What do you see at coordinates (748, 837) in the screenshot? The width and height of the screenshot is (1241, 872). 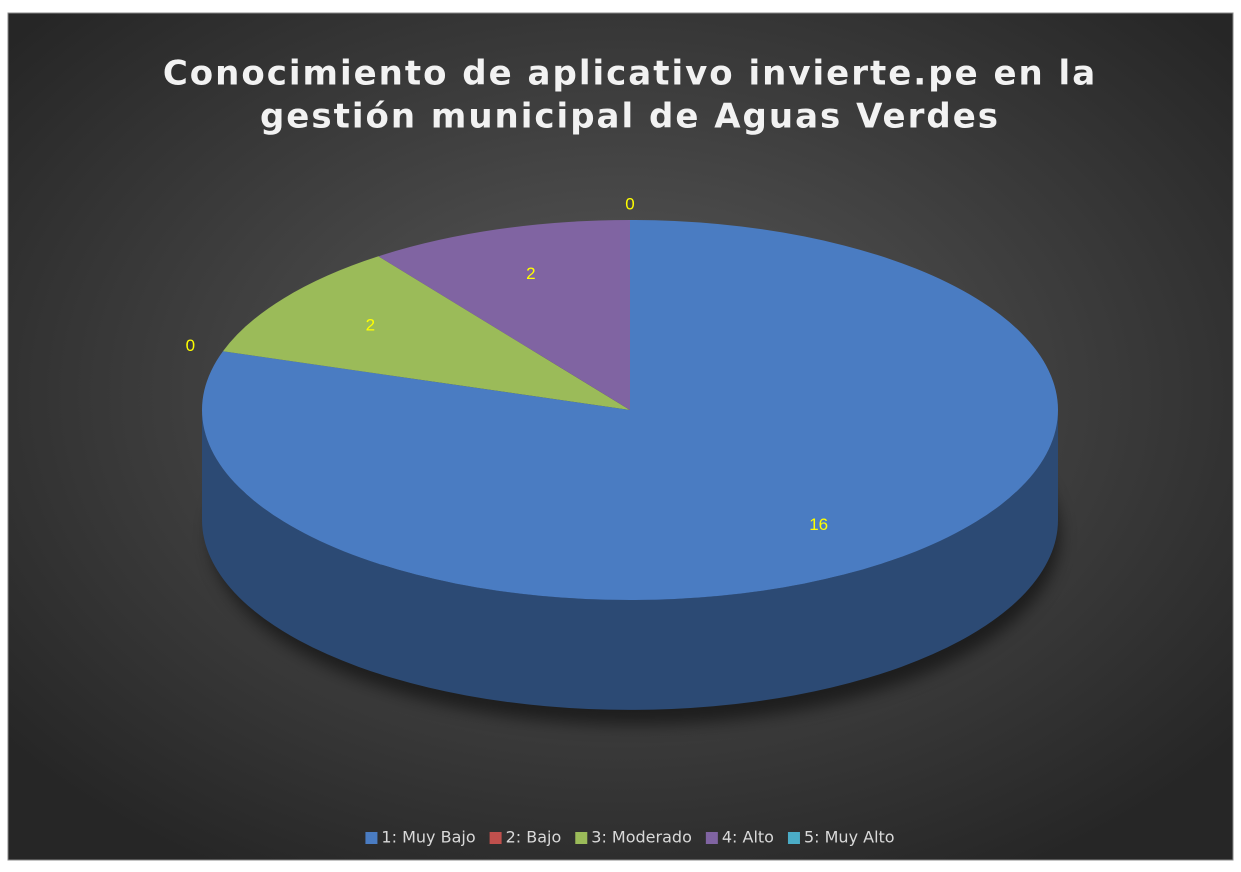 I see `legend-label: 4: Alto` at bounding box center [748, 837].